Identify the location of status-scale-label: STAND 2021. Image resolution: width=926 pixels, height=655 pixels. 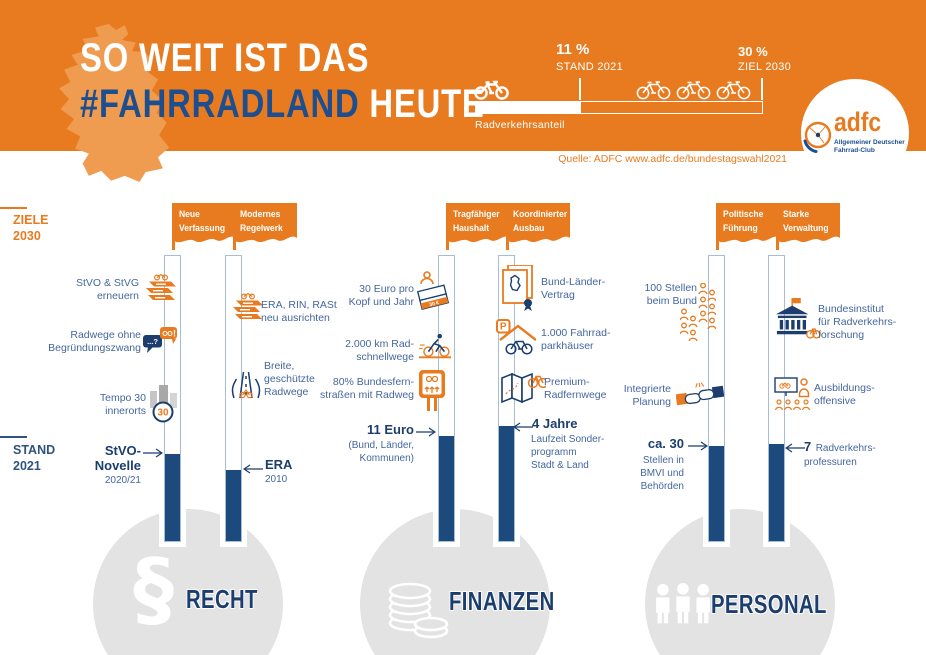
(34, 458).